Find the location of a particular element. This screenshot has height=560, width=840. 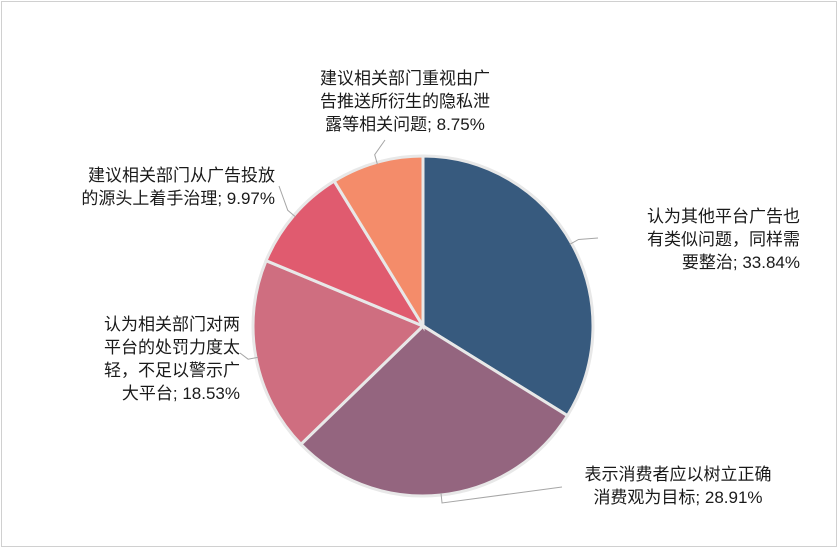

slice-label-other-platforms: 认为其他平台广告也 有类似问题，同样需 要整治; 33.84% is located at coordinates (723, 239).